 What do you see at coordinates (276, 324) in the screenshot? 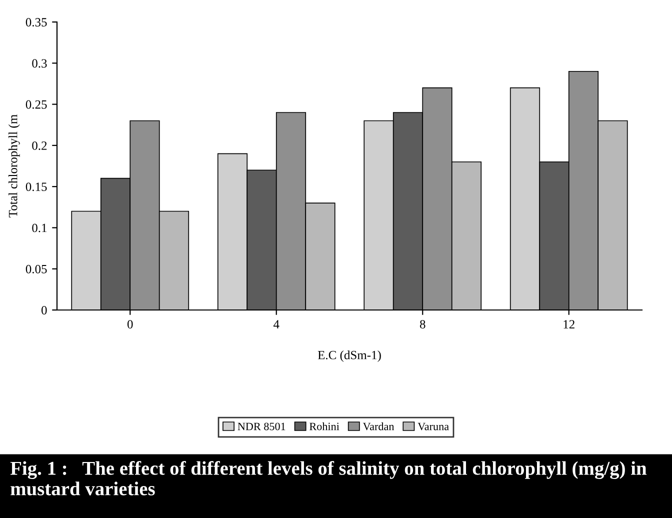
I see `x-tick-label: 4` at bounding box center [276, 324].